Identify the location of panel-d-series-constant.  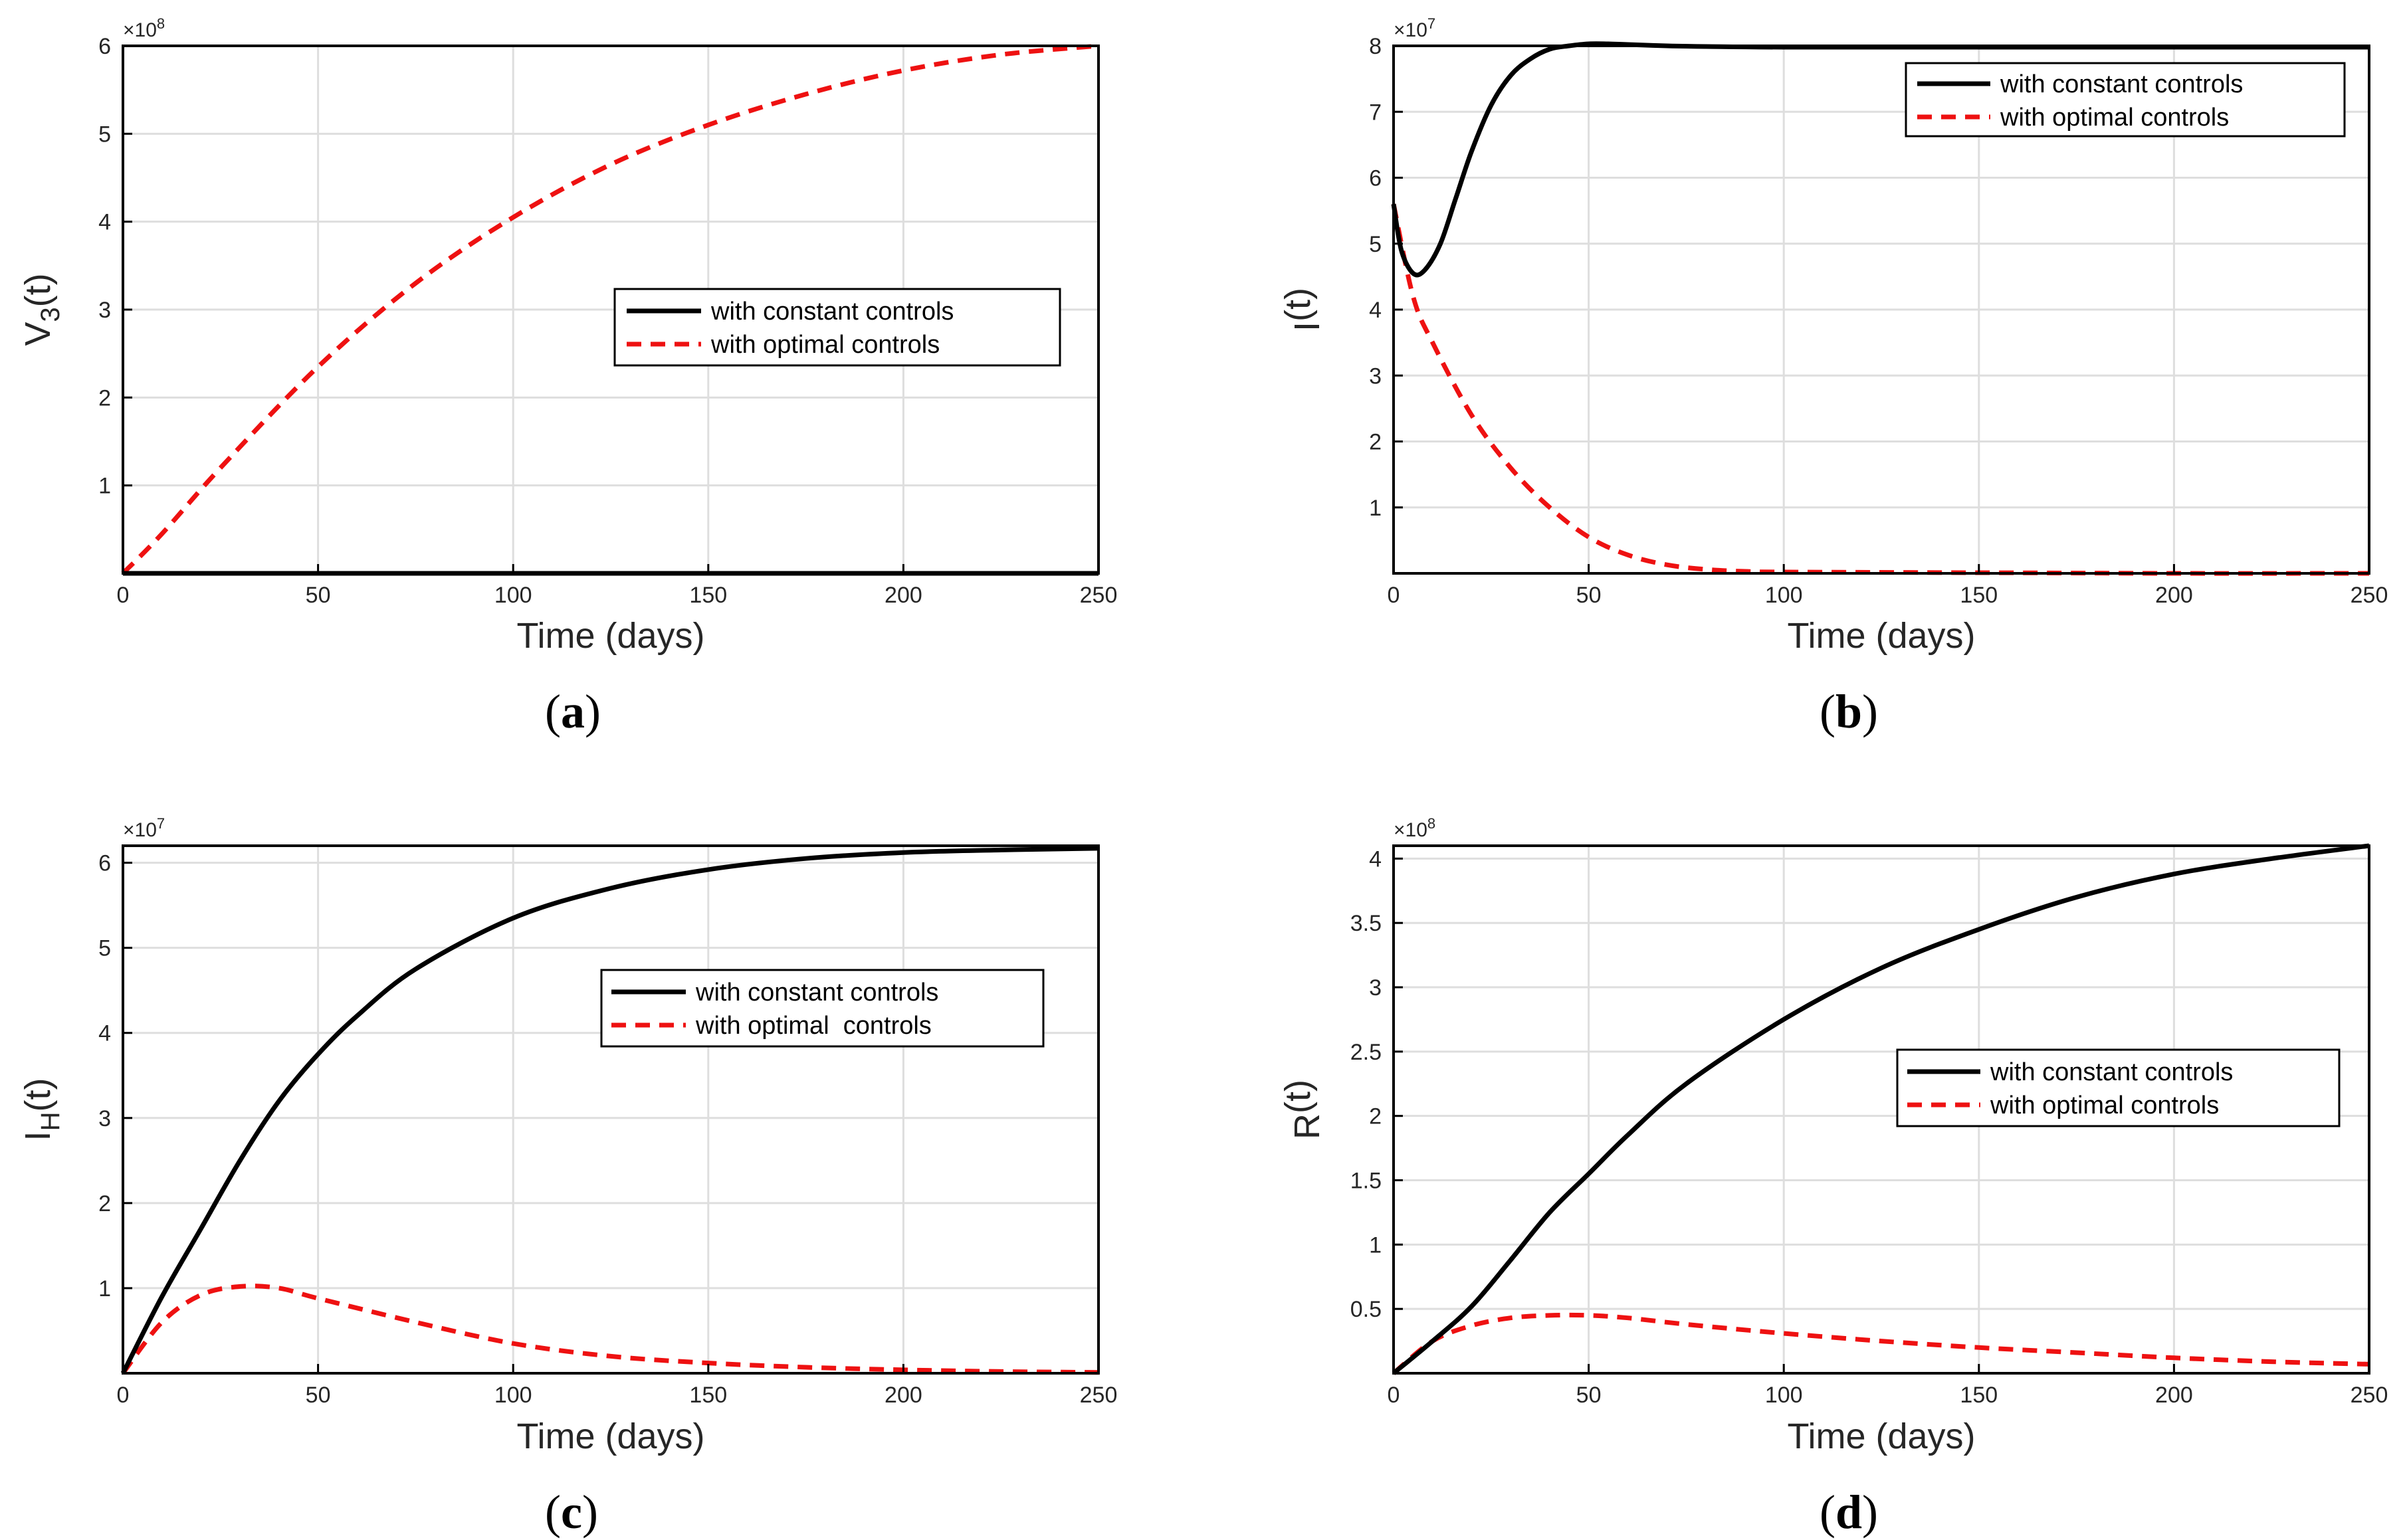
(1881, 1109).